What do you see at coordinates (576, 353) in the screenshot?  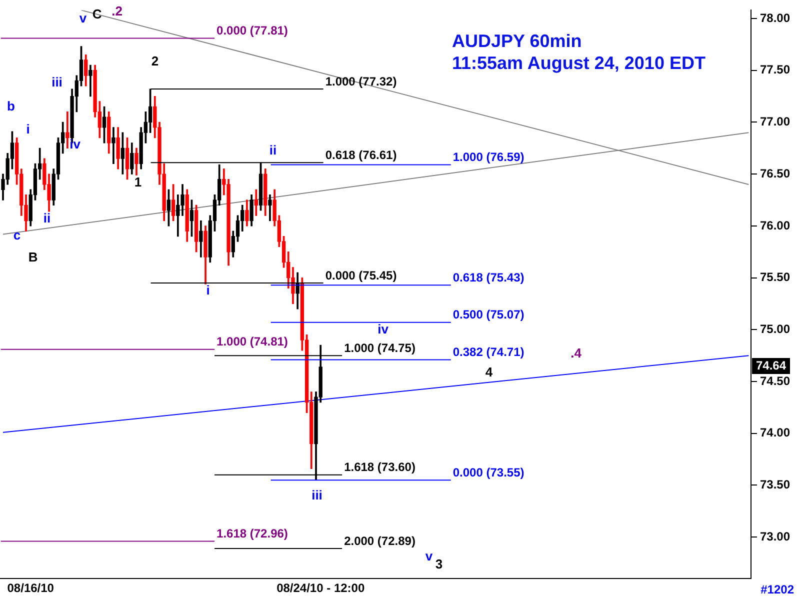 I see `annotation: .4` at bounding box center [576, 353].